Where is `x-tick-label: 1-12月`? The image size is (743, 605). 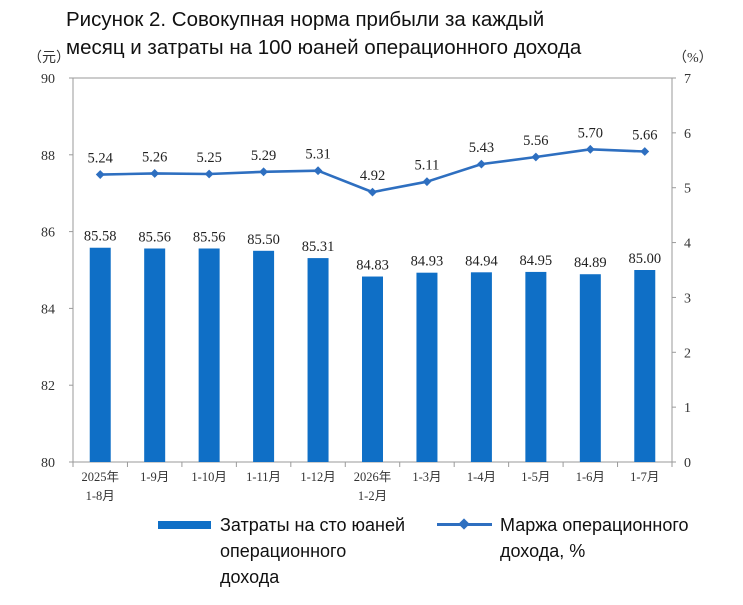 x-tick-label: 1-12月 is located at coordinates (317, 477).